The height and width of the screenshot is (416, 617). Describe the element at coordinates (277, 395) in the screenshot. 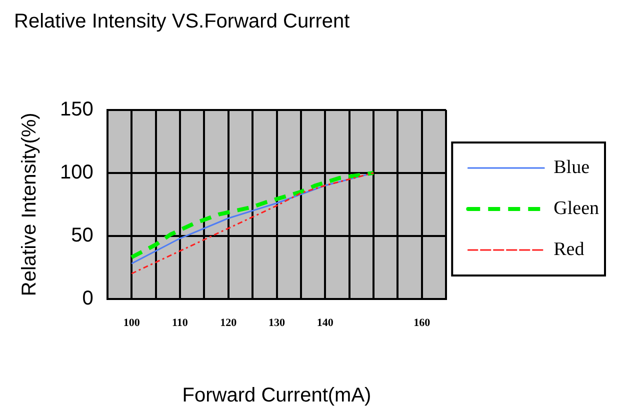

I see `x-axis-title: Forward Current(mA)` at that location.